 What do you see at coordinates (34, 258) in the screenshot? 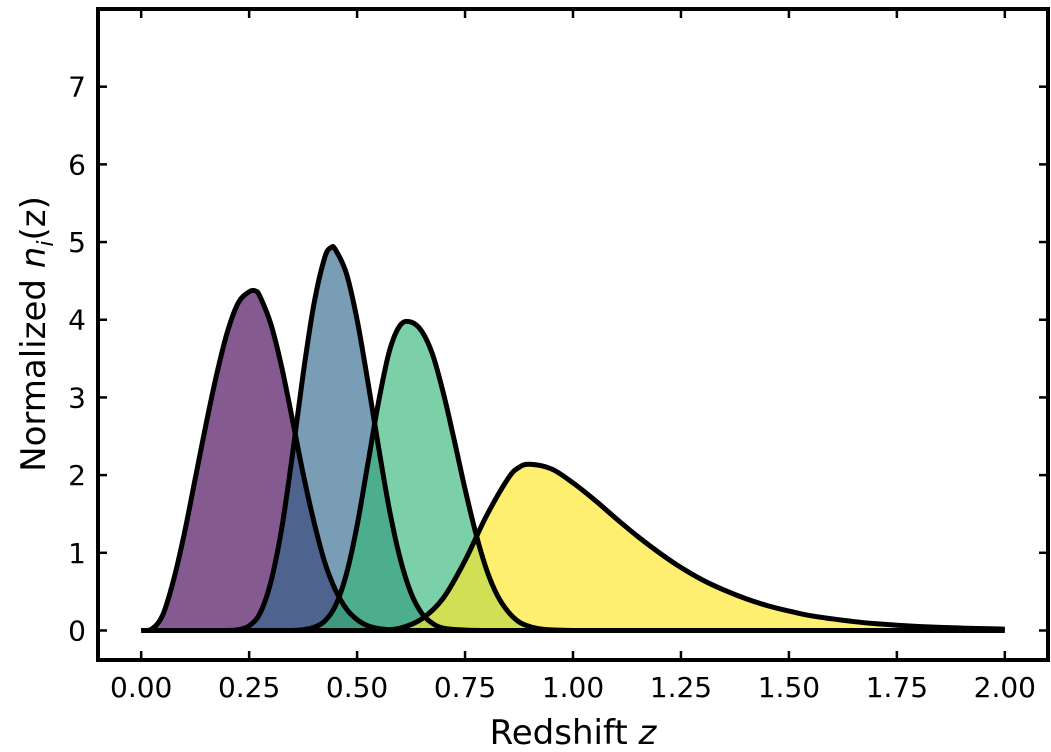
I see `y-axis-label-var: n` at bounding box center [34, 258].